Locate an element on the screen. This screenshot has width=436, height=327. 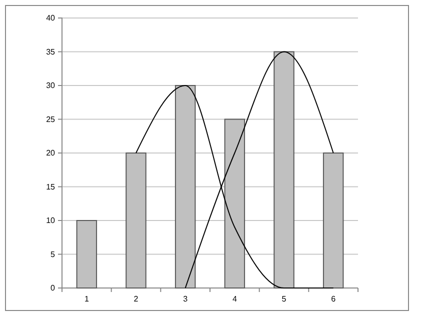
y-tick-label: 40 is located at coordinates (51, 18).